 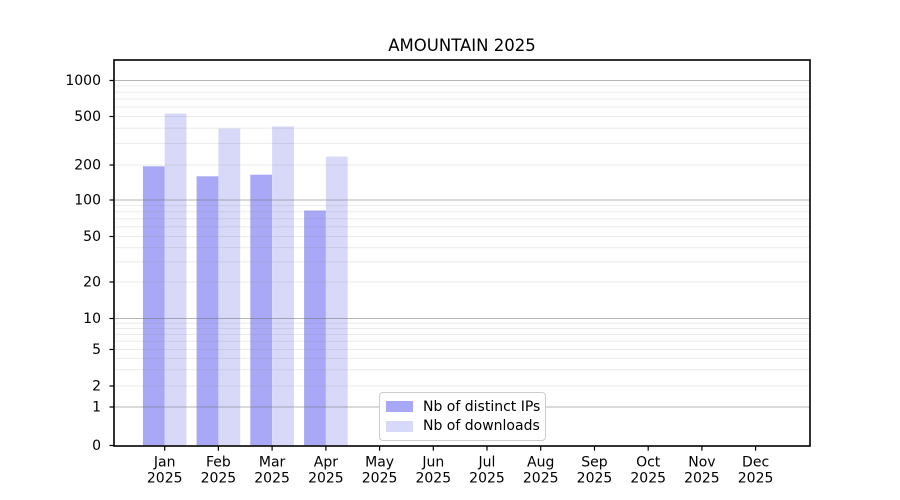 What do you see at coordinates (487, 463) in the screenshot?
I see `x-tick-label-month: Jul` at bounding box center [487, 463].